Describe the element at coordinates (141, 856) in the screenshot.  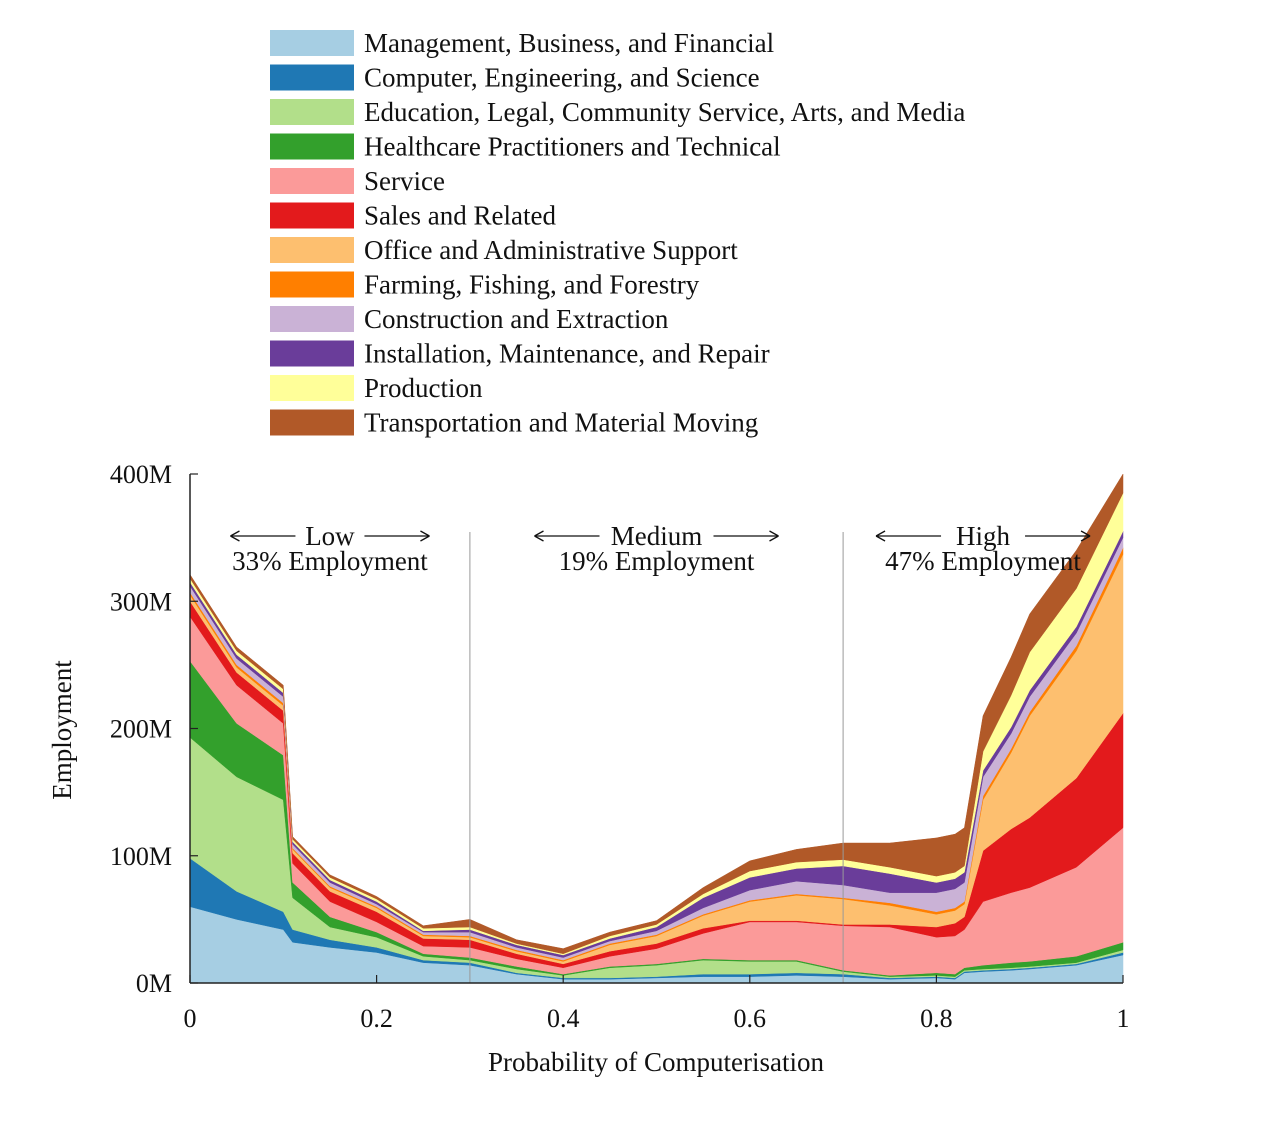
I see `y-tick-label: 100M` at that location.